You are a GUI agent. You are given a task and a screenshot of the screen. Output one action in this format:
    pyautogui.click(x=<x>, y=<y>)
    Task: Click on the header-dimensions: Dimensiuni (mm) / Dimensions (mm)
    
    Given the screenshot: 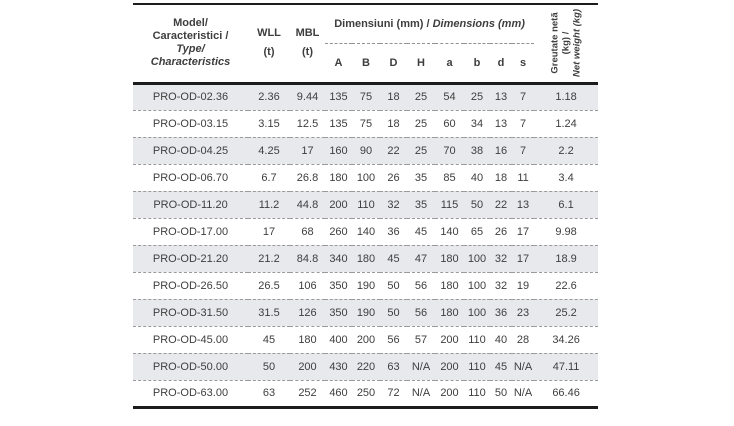 What is the action you would take?
    pyautogui.click(x=430, y=24)
    